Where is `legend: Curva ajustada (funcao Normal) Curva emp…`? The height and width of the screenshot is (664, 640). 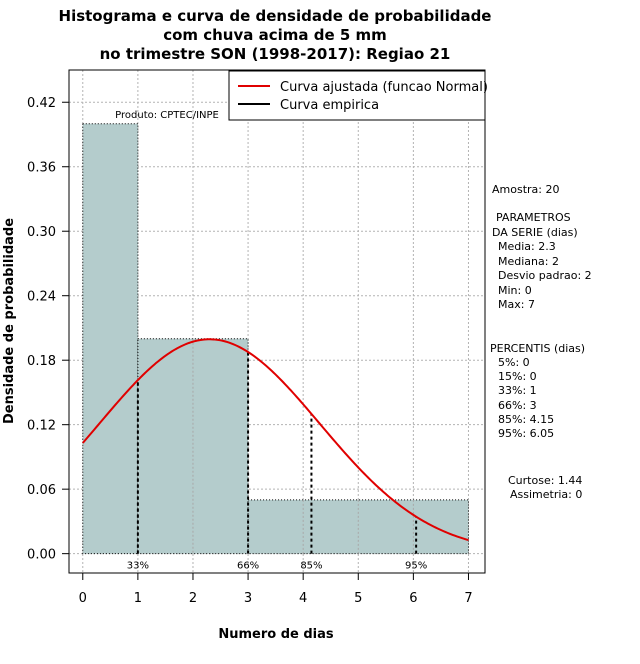
legend: Curva ajustada (funcao Normal) Curva emp… is located at coordinates (358, 95).